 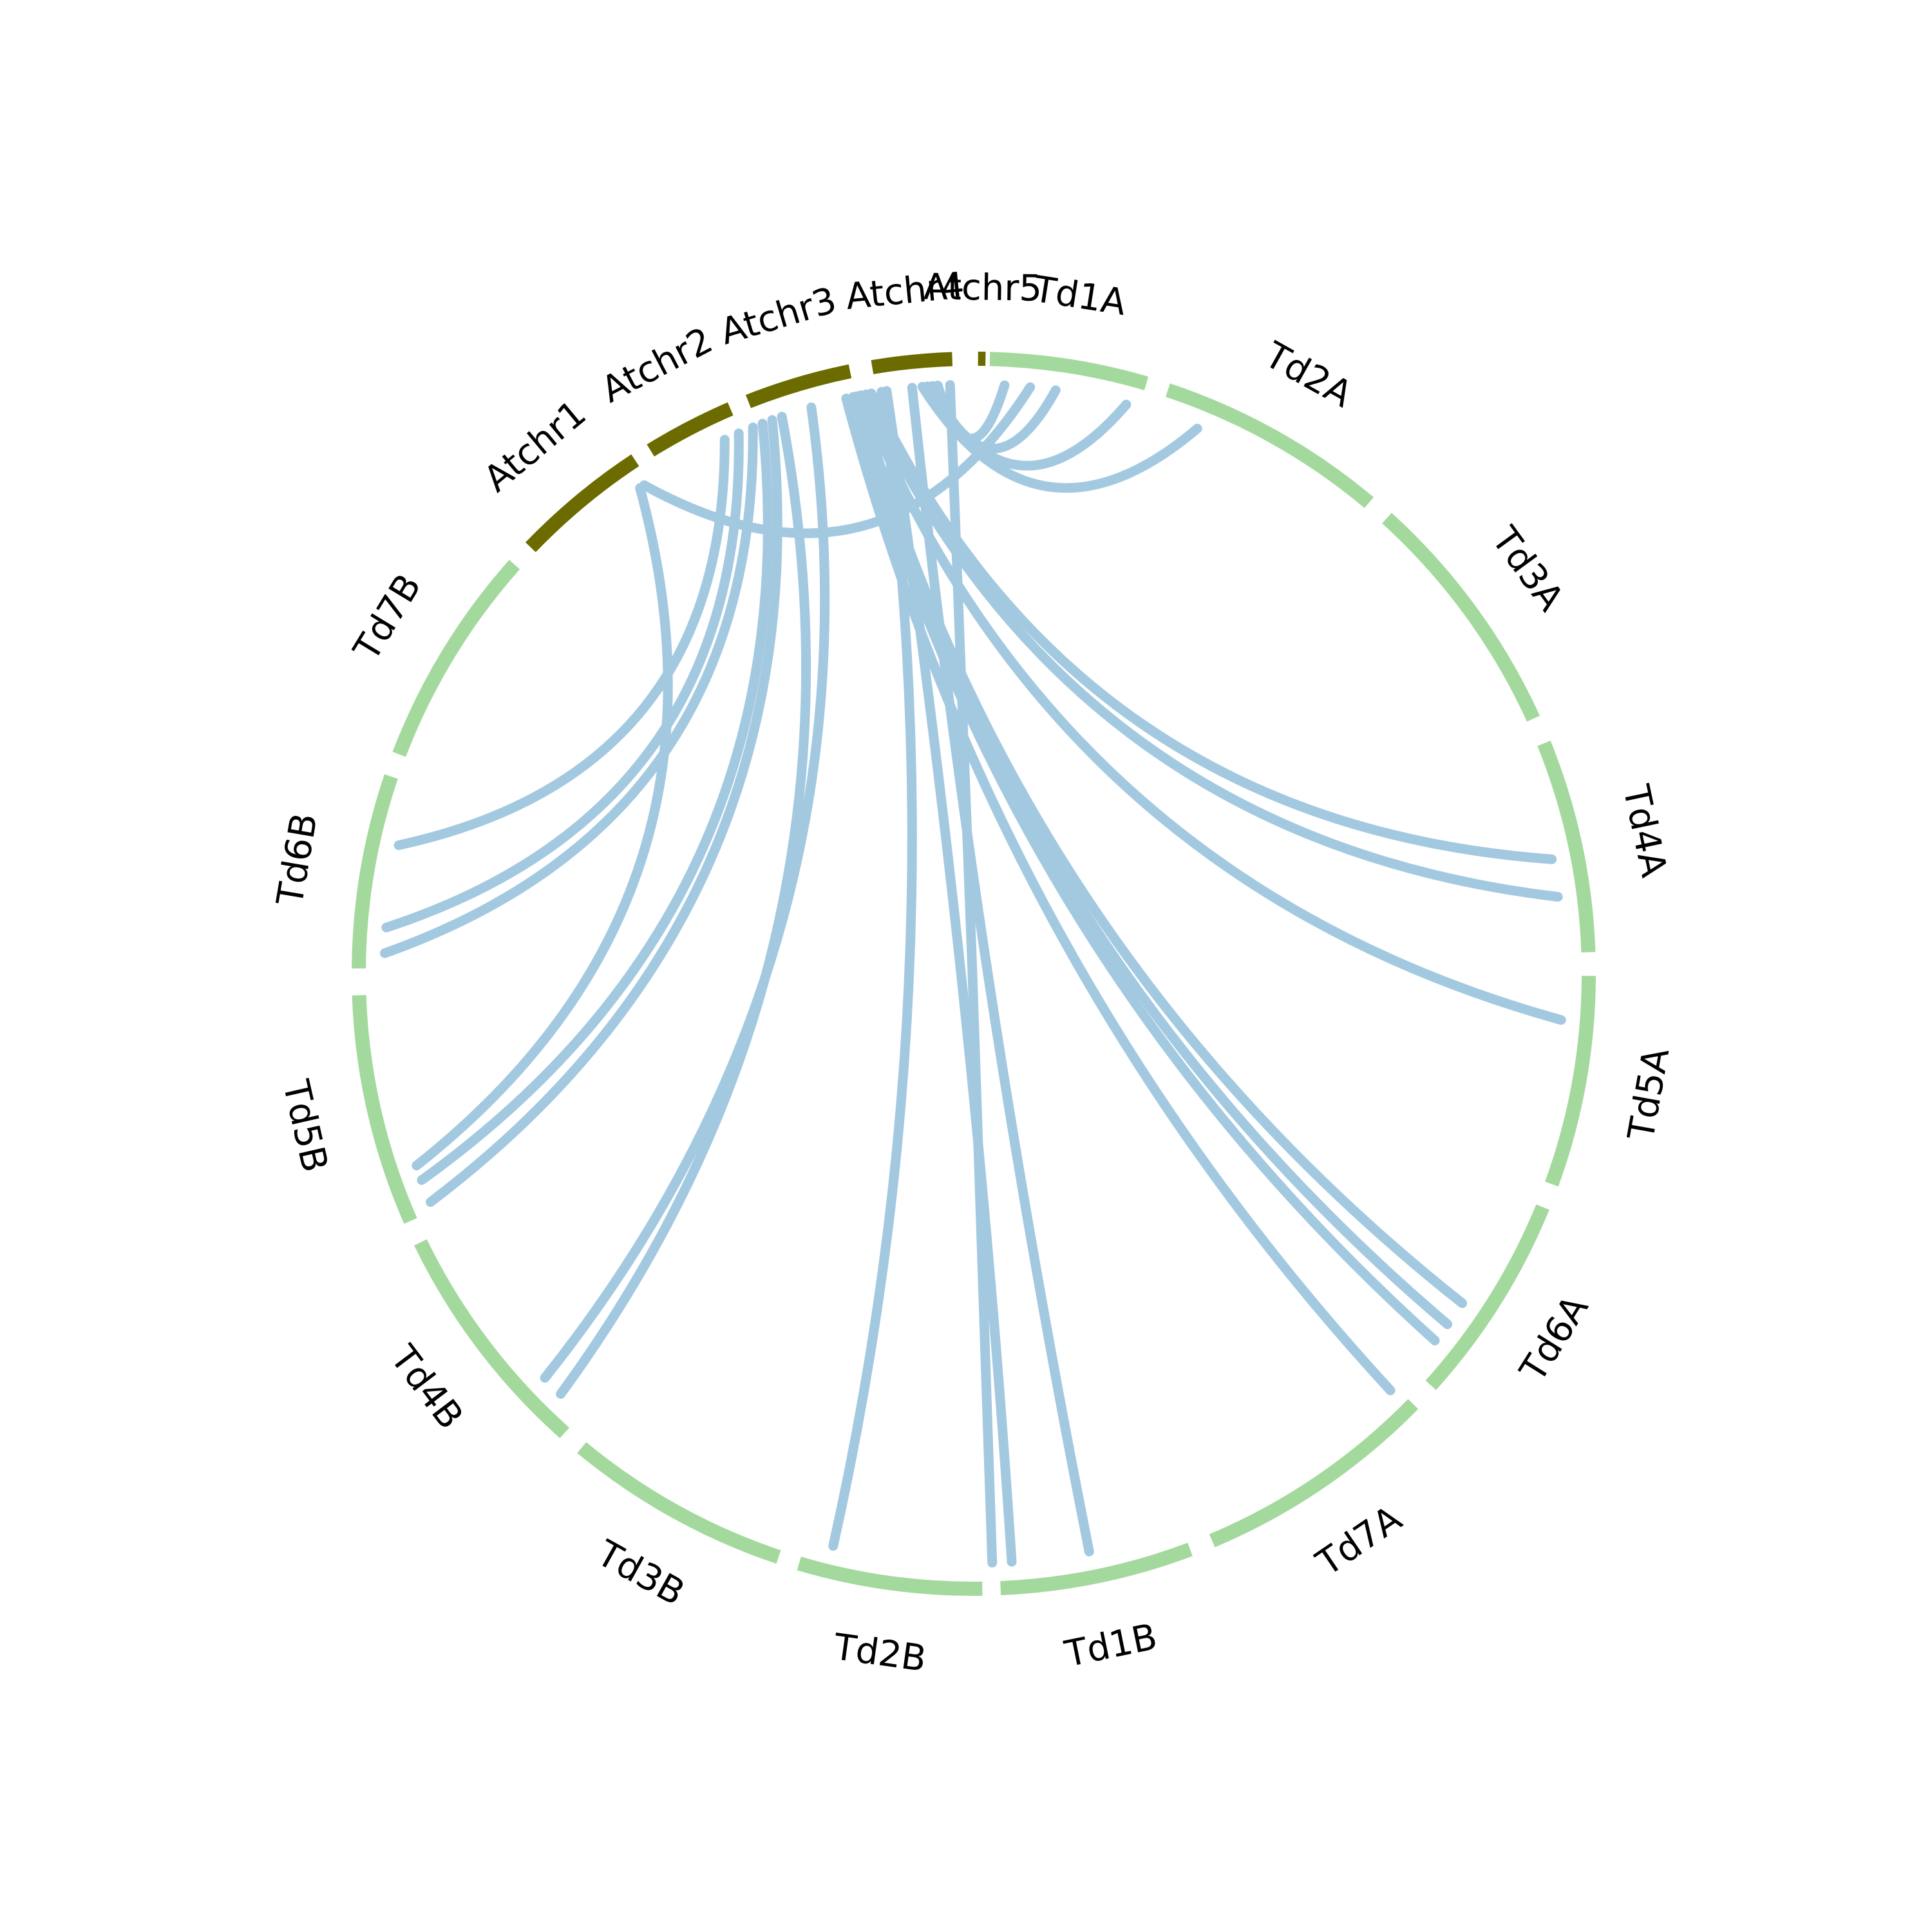 I want to click on segment-arc-td4b, so click(x=492, y=1339).